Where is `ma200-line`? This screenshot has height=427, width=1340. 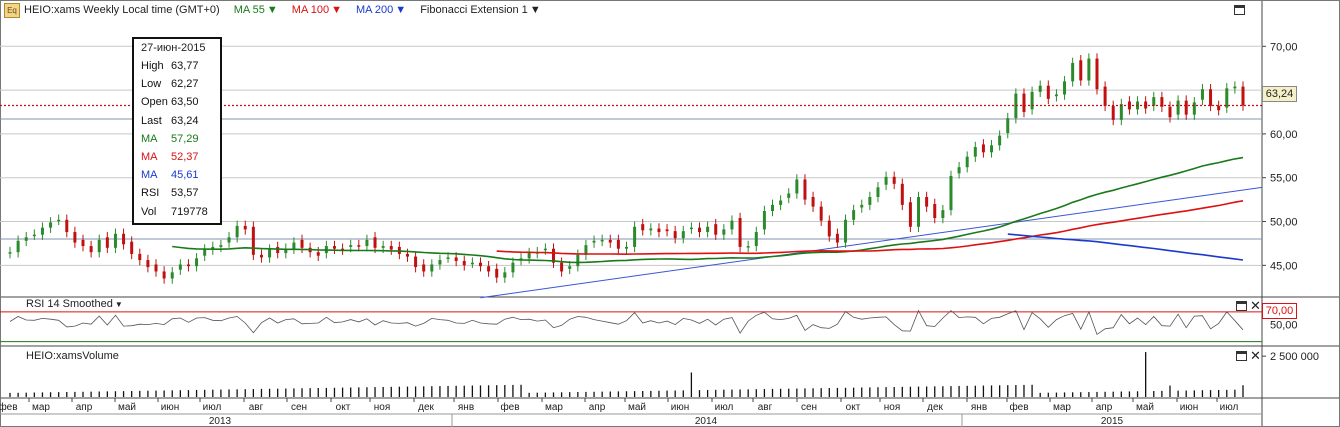 ma200-line is located at coordinates (1125, 247).